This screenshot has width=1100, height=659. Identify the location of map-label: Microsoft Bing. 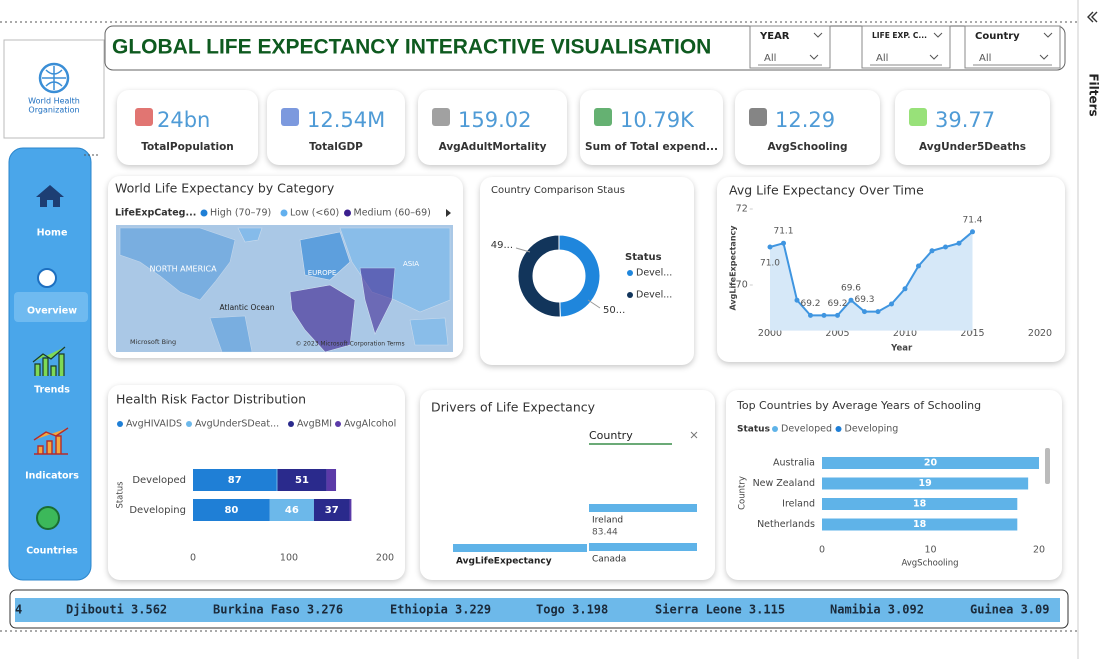
(153, 342).